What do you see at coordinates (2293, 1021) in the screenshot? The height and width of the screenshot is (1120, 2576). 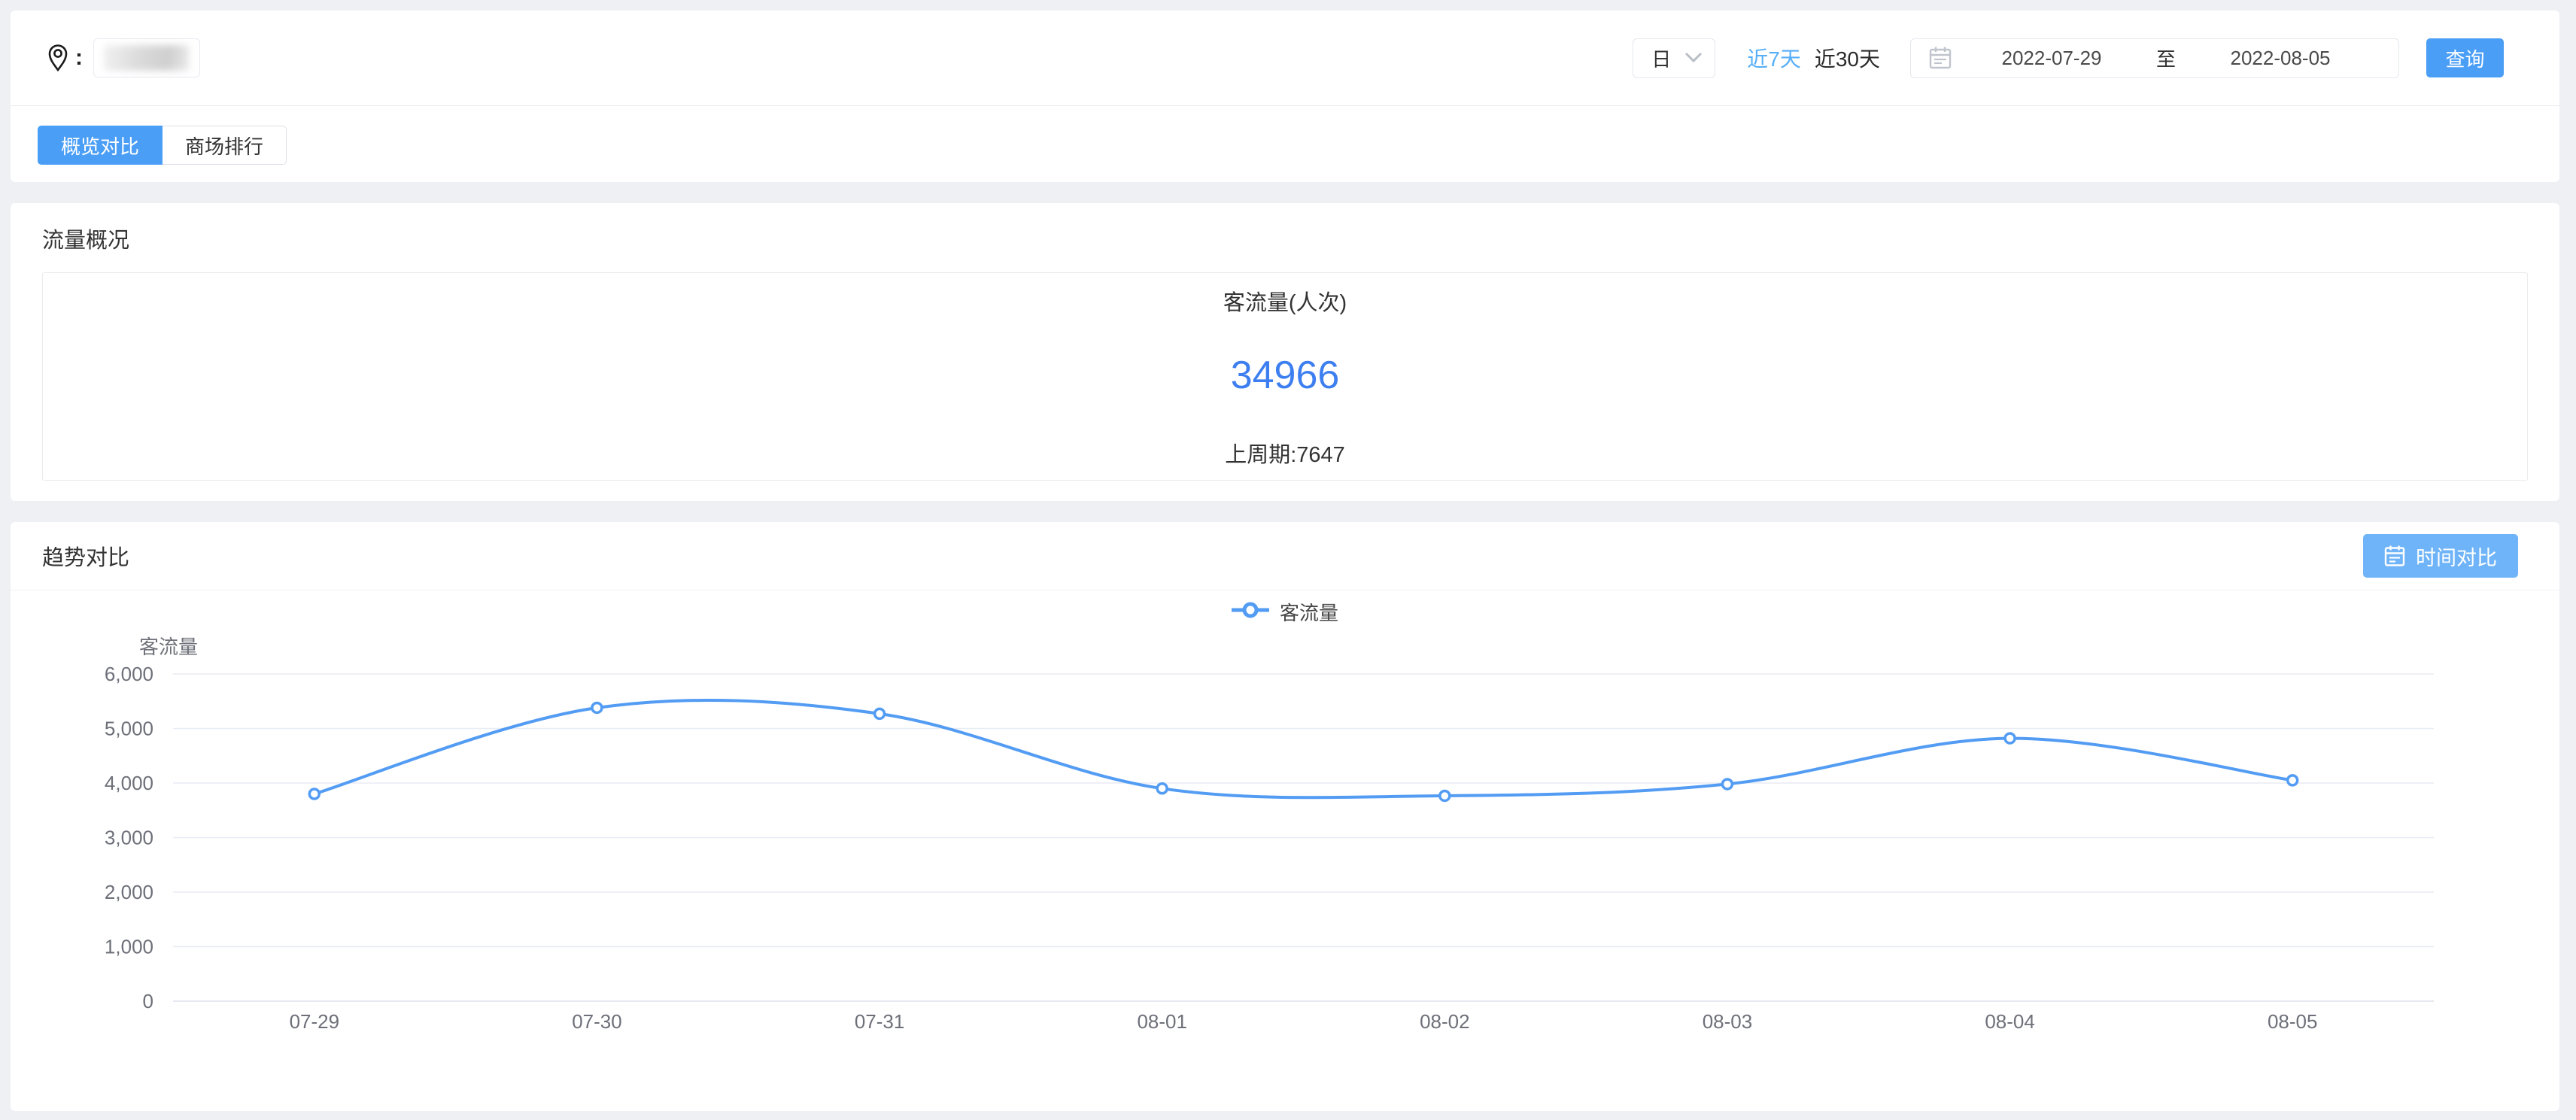 I see `svg-text: 08-05` at bounding box center [2293, 1021].